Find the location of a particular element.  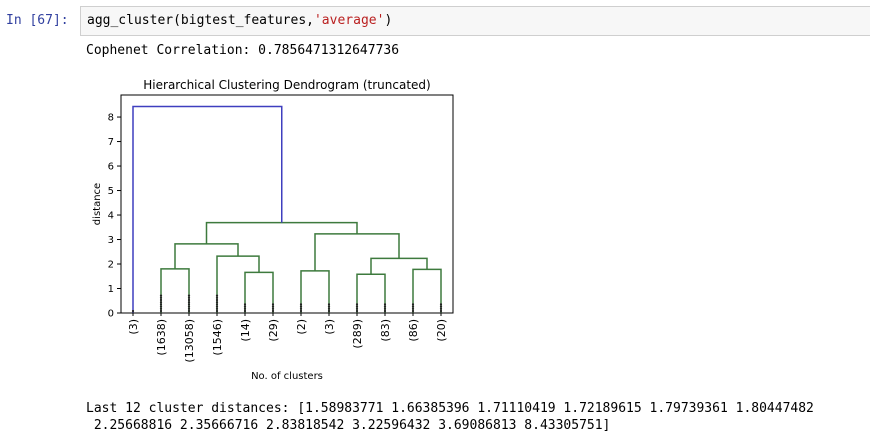

x-tick-label: (289) is located at coordinates (357, 334).